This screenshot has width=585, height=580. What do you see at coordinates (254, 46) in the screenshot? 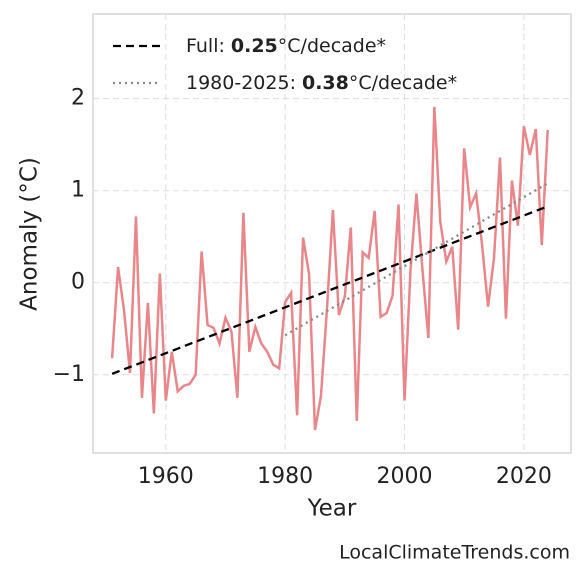
I see `legend-slope: 0.25` at bounding box center [254, 46].